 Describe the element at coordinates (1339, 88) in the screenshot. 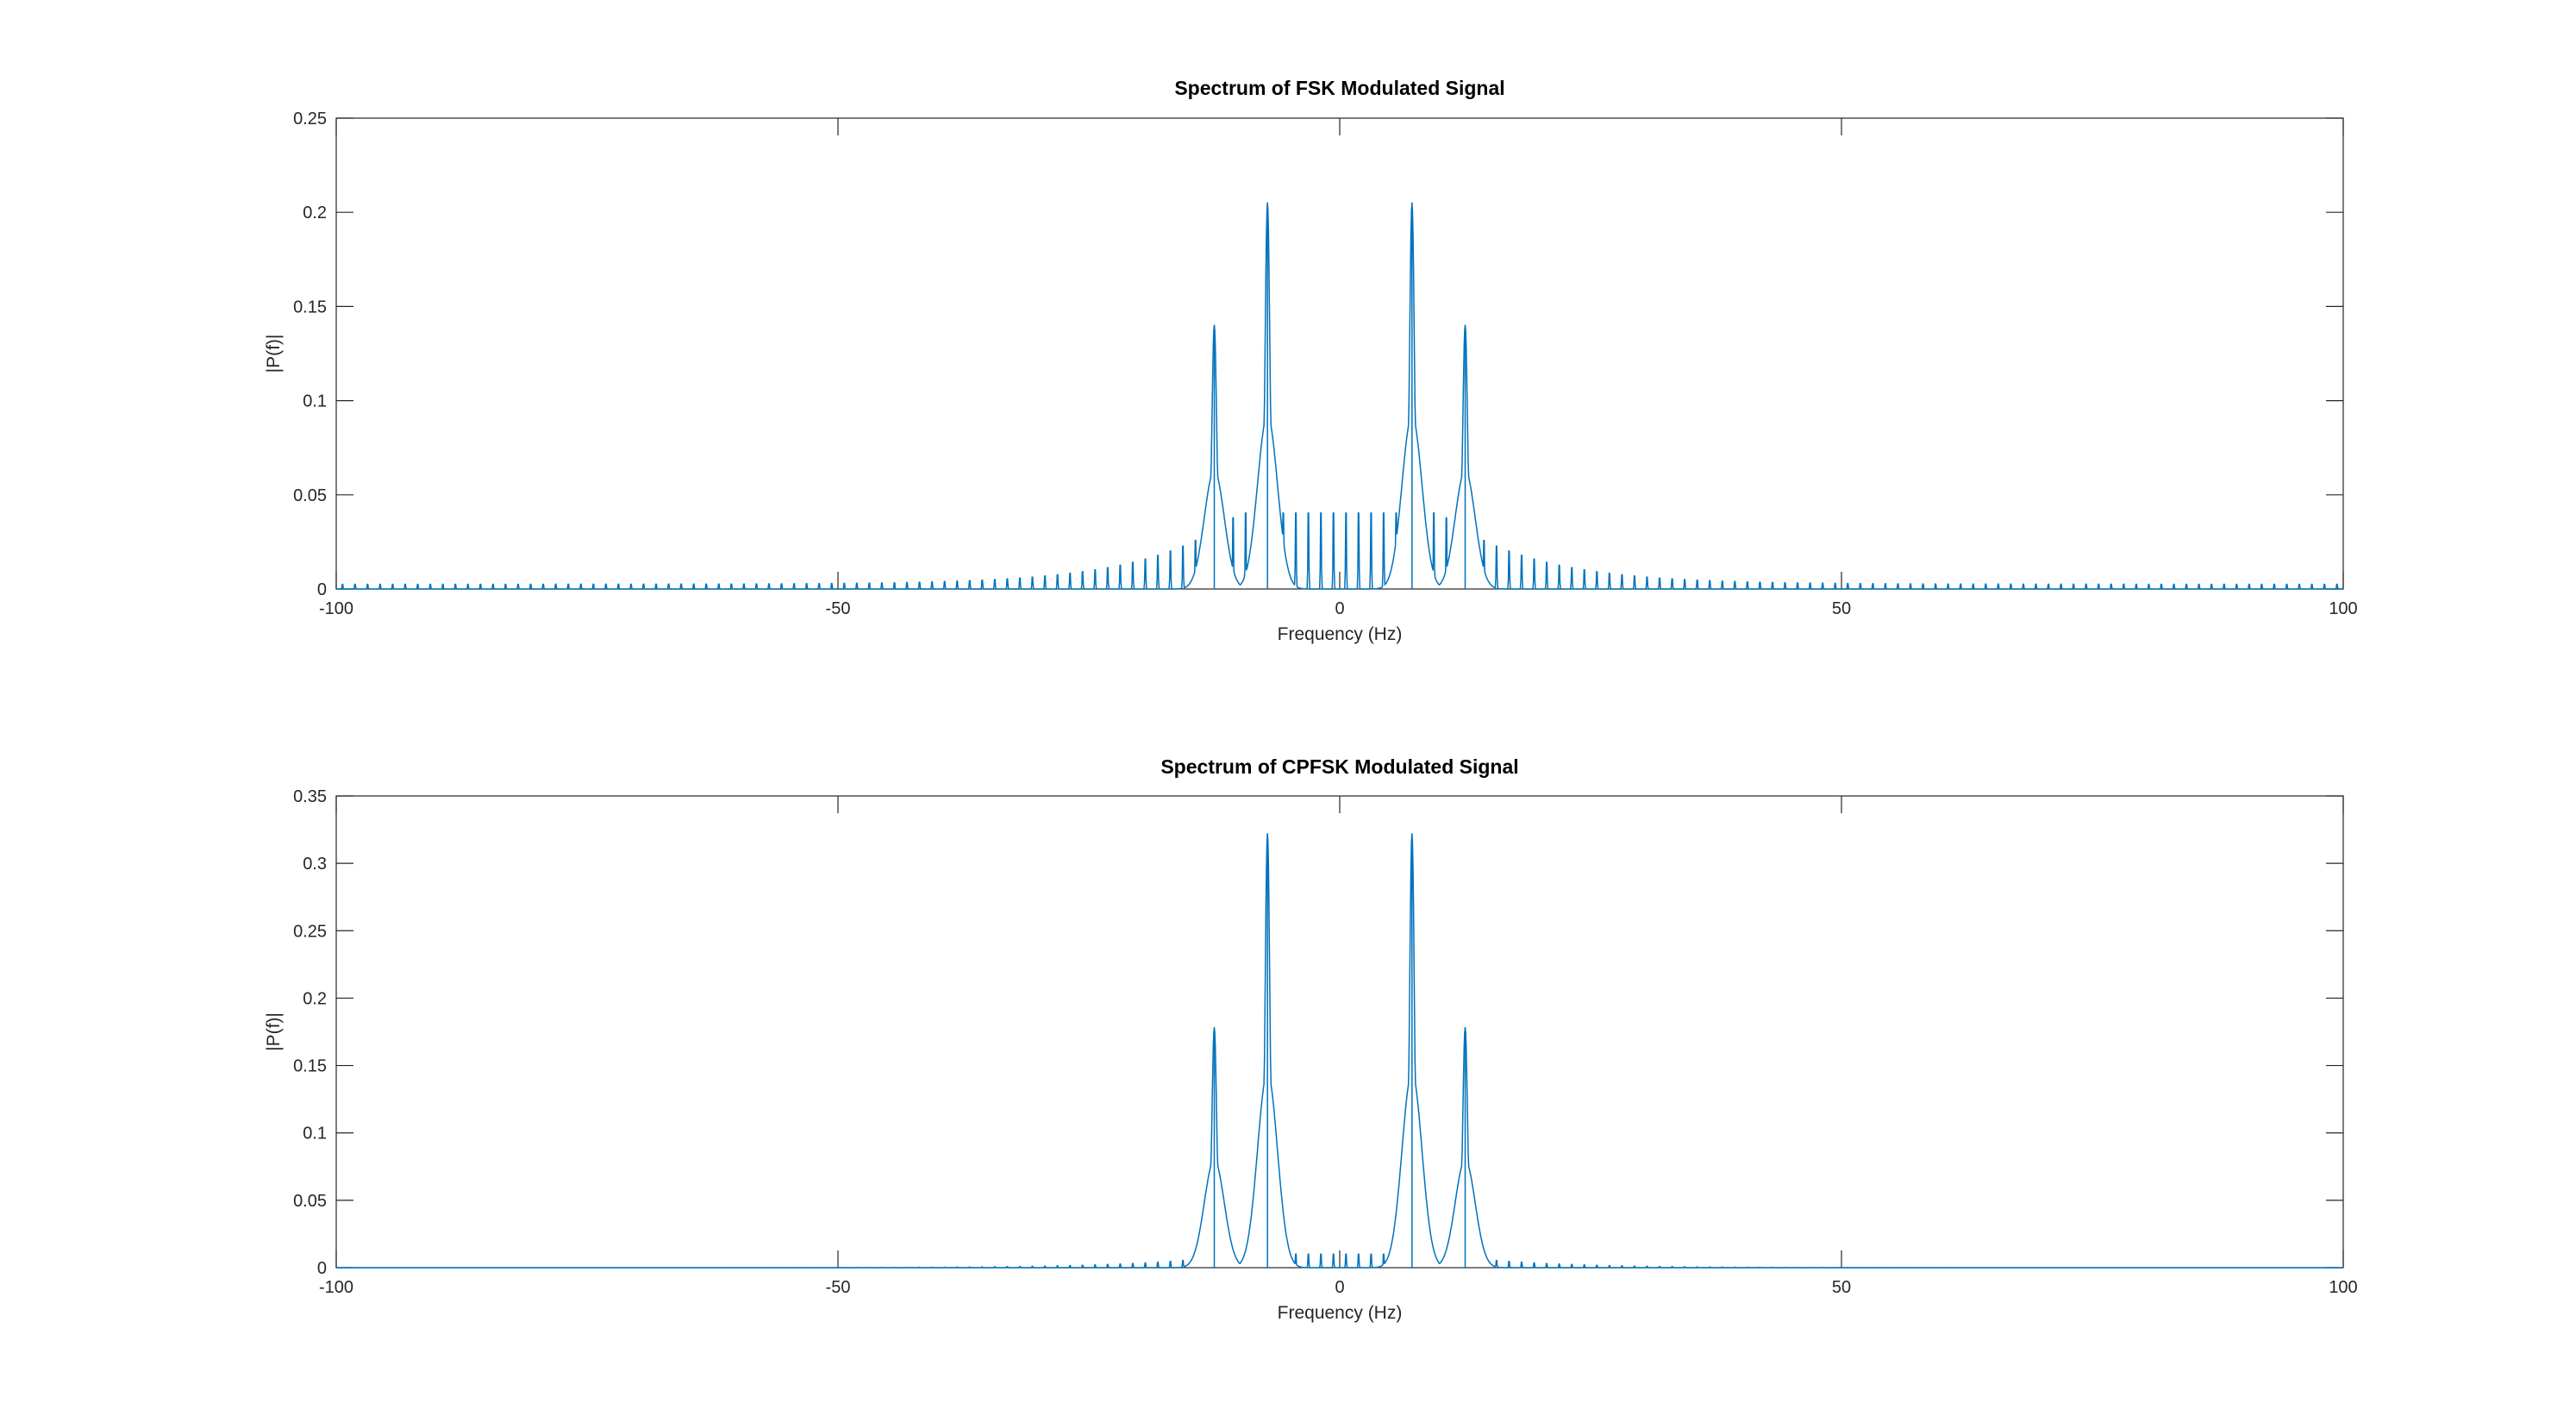

I see `chart-title: Spectrum of FSK Modulated Signal` at that location.